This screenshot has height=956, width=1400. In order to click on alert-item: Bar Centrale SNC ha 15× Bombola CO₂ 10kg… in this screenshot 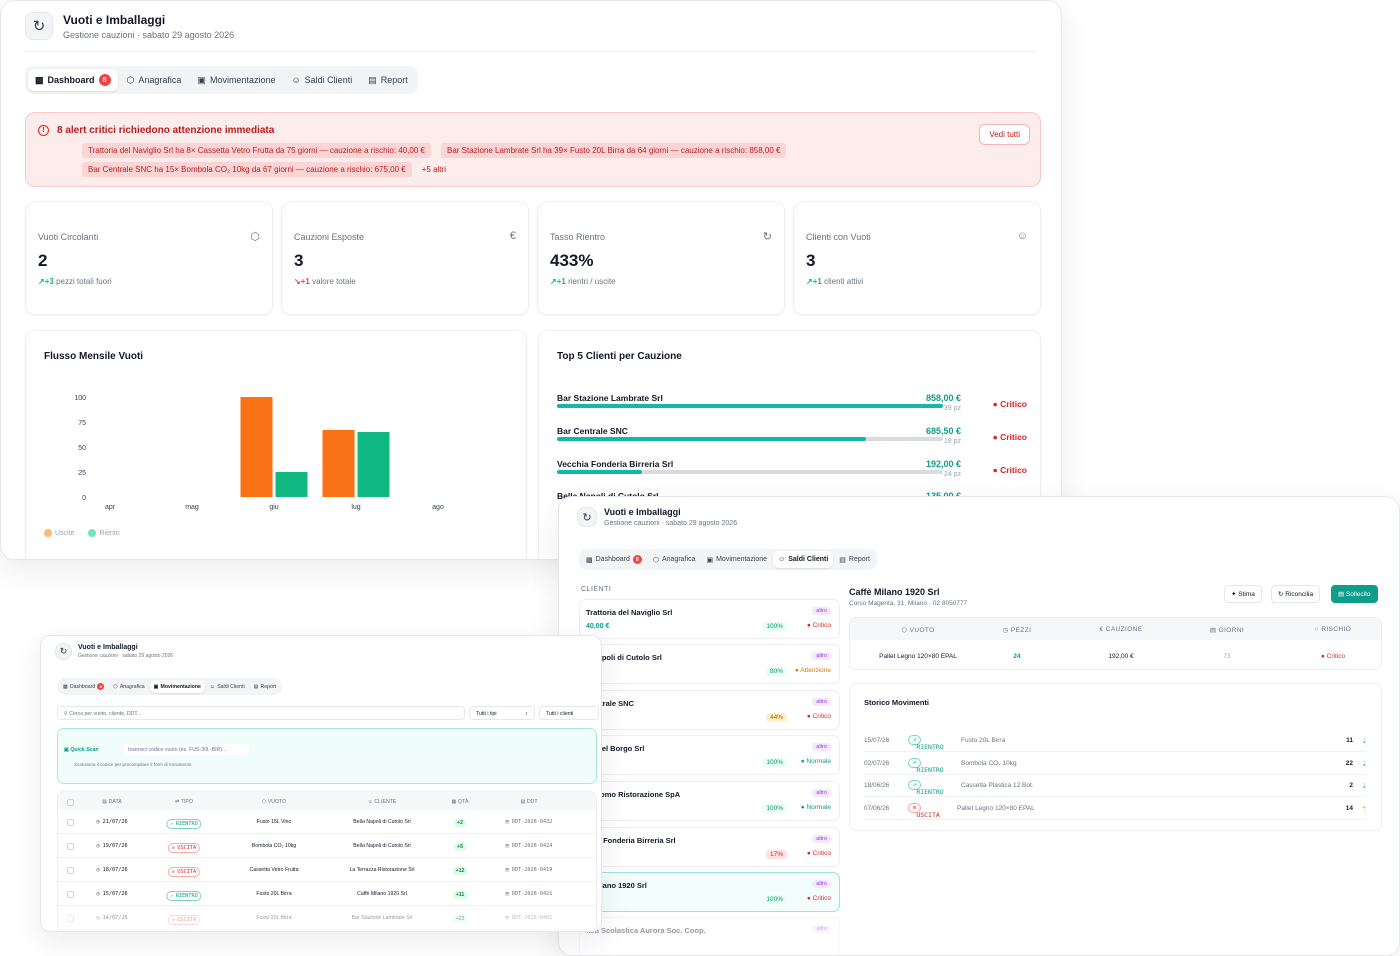, I will do `click(247, 169)`.